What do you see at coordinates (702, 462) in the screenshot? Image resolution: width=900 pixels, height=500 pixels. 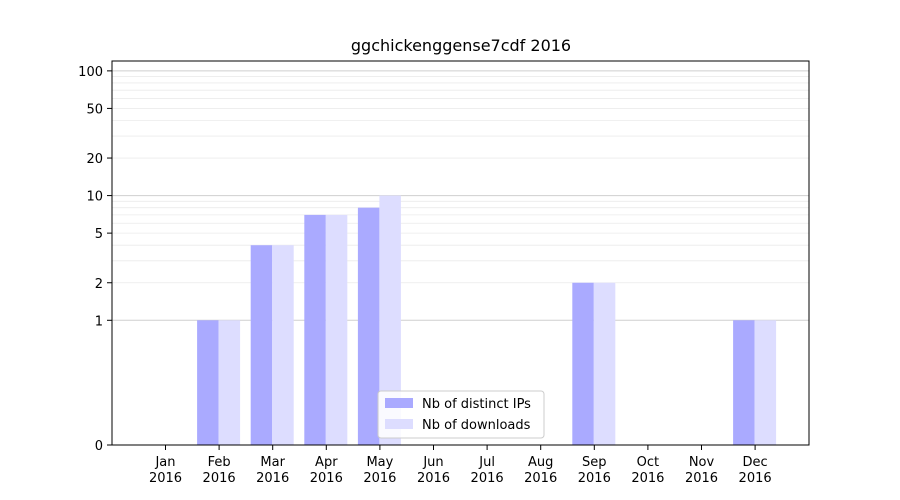 I see `x-tick-label-month: Nov` at bounding box center [702, 462].